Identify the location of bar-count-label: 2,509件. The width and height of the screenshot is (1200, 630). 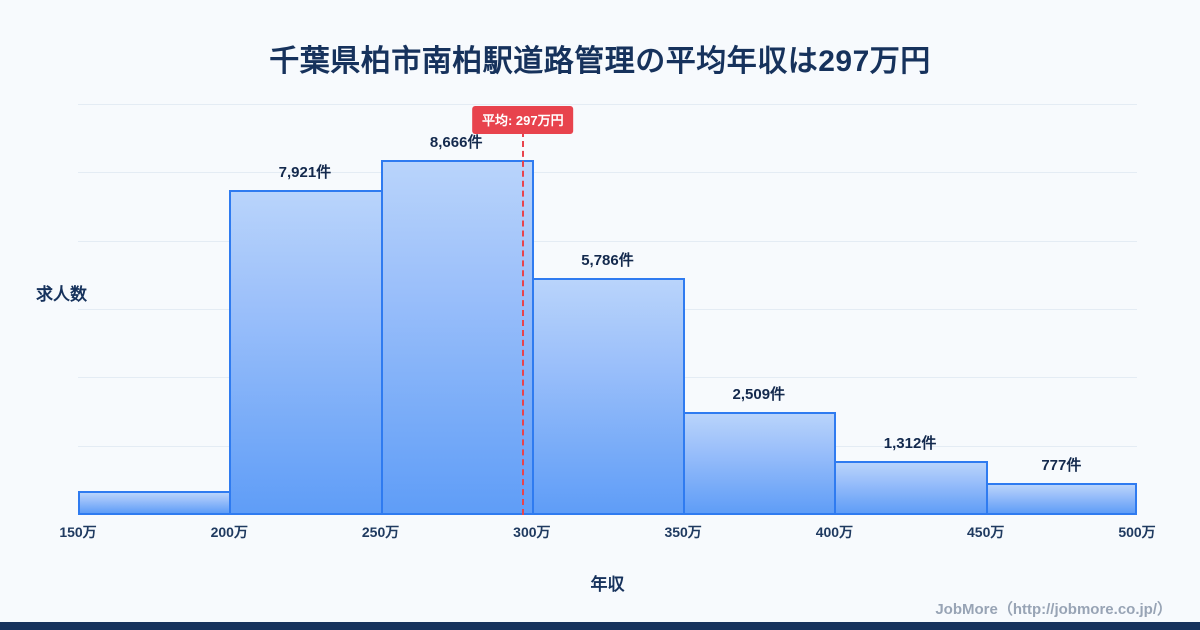
(759, 394).